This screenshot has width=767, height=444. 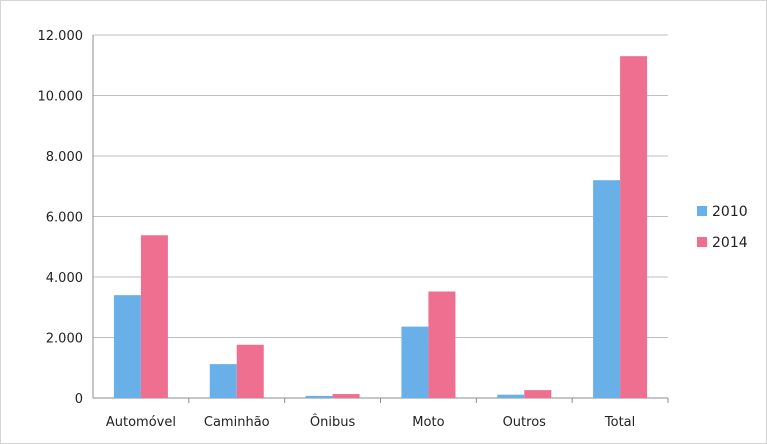 What do you see at coordinates (64, 218) in the screenshot?
I see `y-tick-label: 6.000` at bounding box center [64, 218].